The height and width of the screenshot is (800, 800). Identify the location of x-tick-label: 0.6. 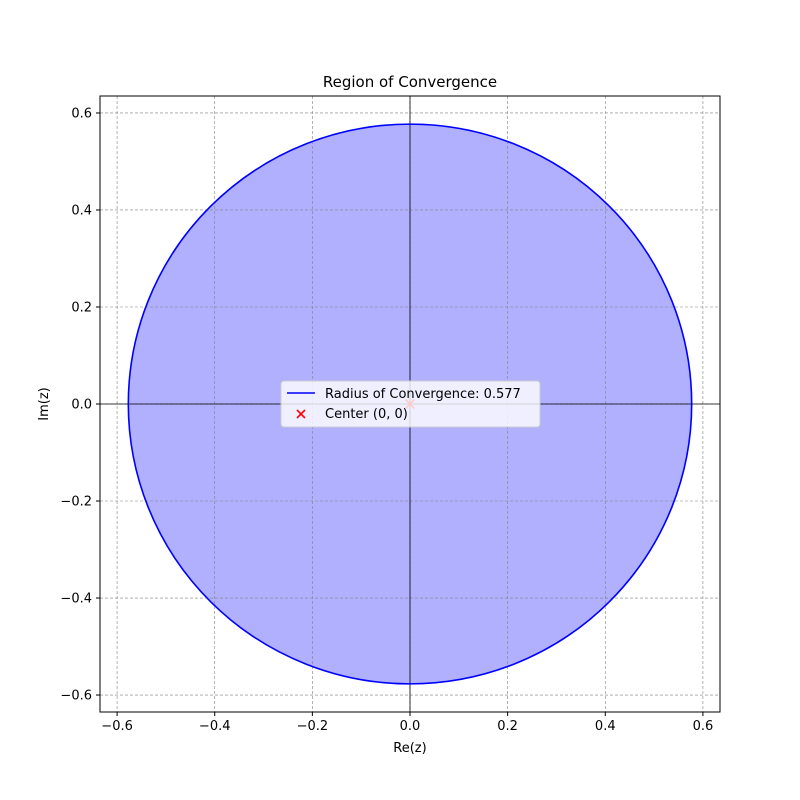
(703, 726).